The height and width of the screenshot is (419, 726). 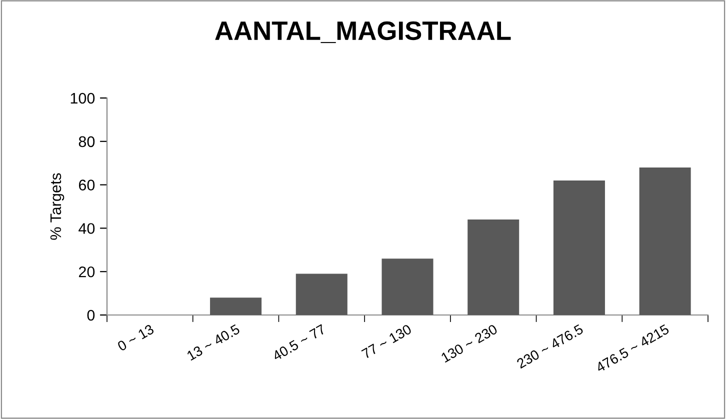 What do you see at coordinates (469, 343) in the screenshot?
I see `x-tick-label: 130 ~ 230` at bounding box center [469, 343].